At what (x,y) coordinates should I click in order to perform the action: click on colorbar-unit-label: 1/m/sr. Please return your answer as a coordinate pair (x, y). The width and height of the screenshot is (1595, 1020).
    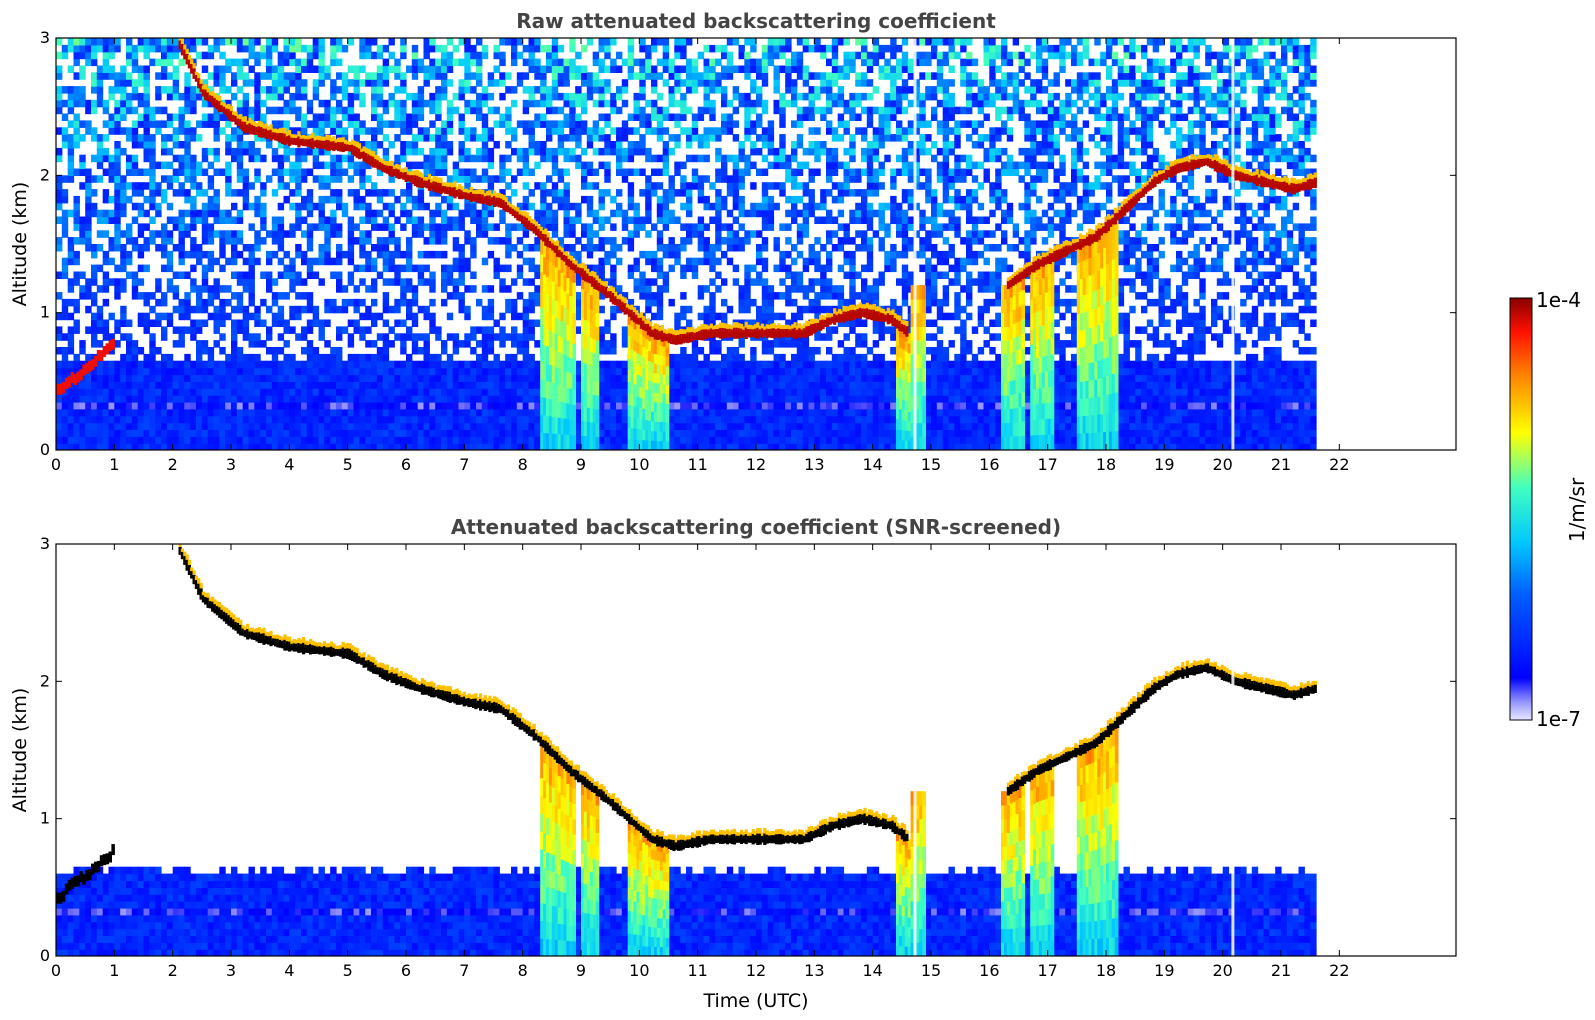
    Looking at the image, I should click on (1577, 509).